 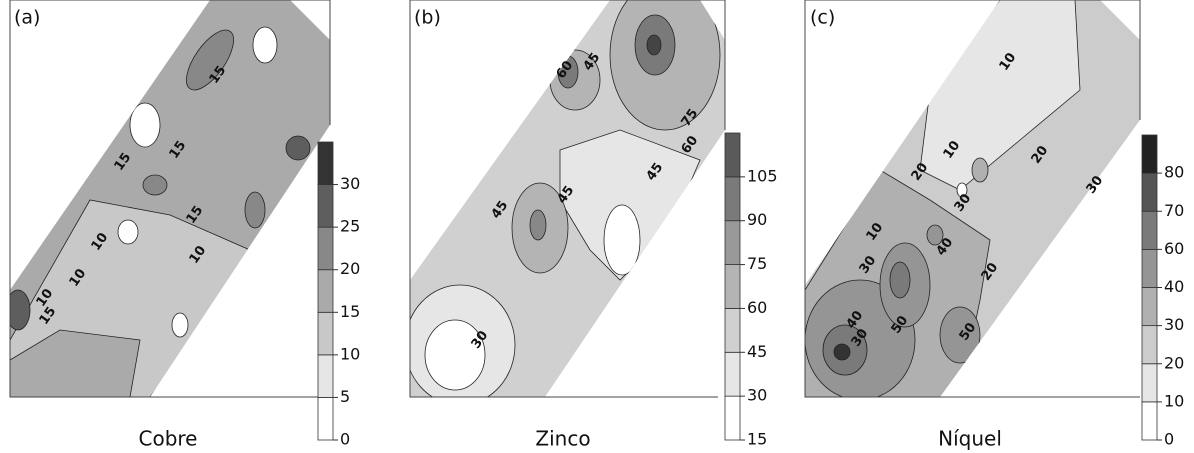 I want to click on colorbar-tick-label: 105, so click(x=762, y=175).